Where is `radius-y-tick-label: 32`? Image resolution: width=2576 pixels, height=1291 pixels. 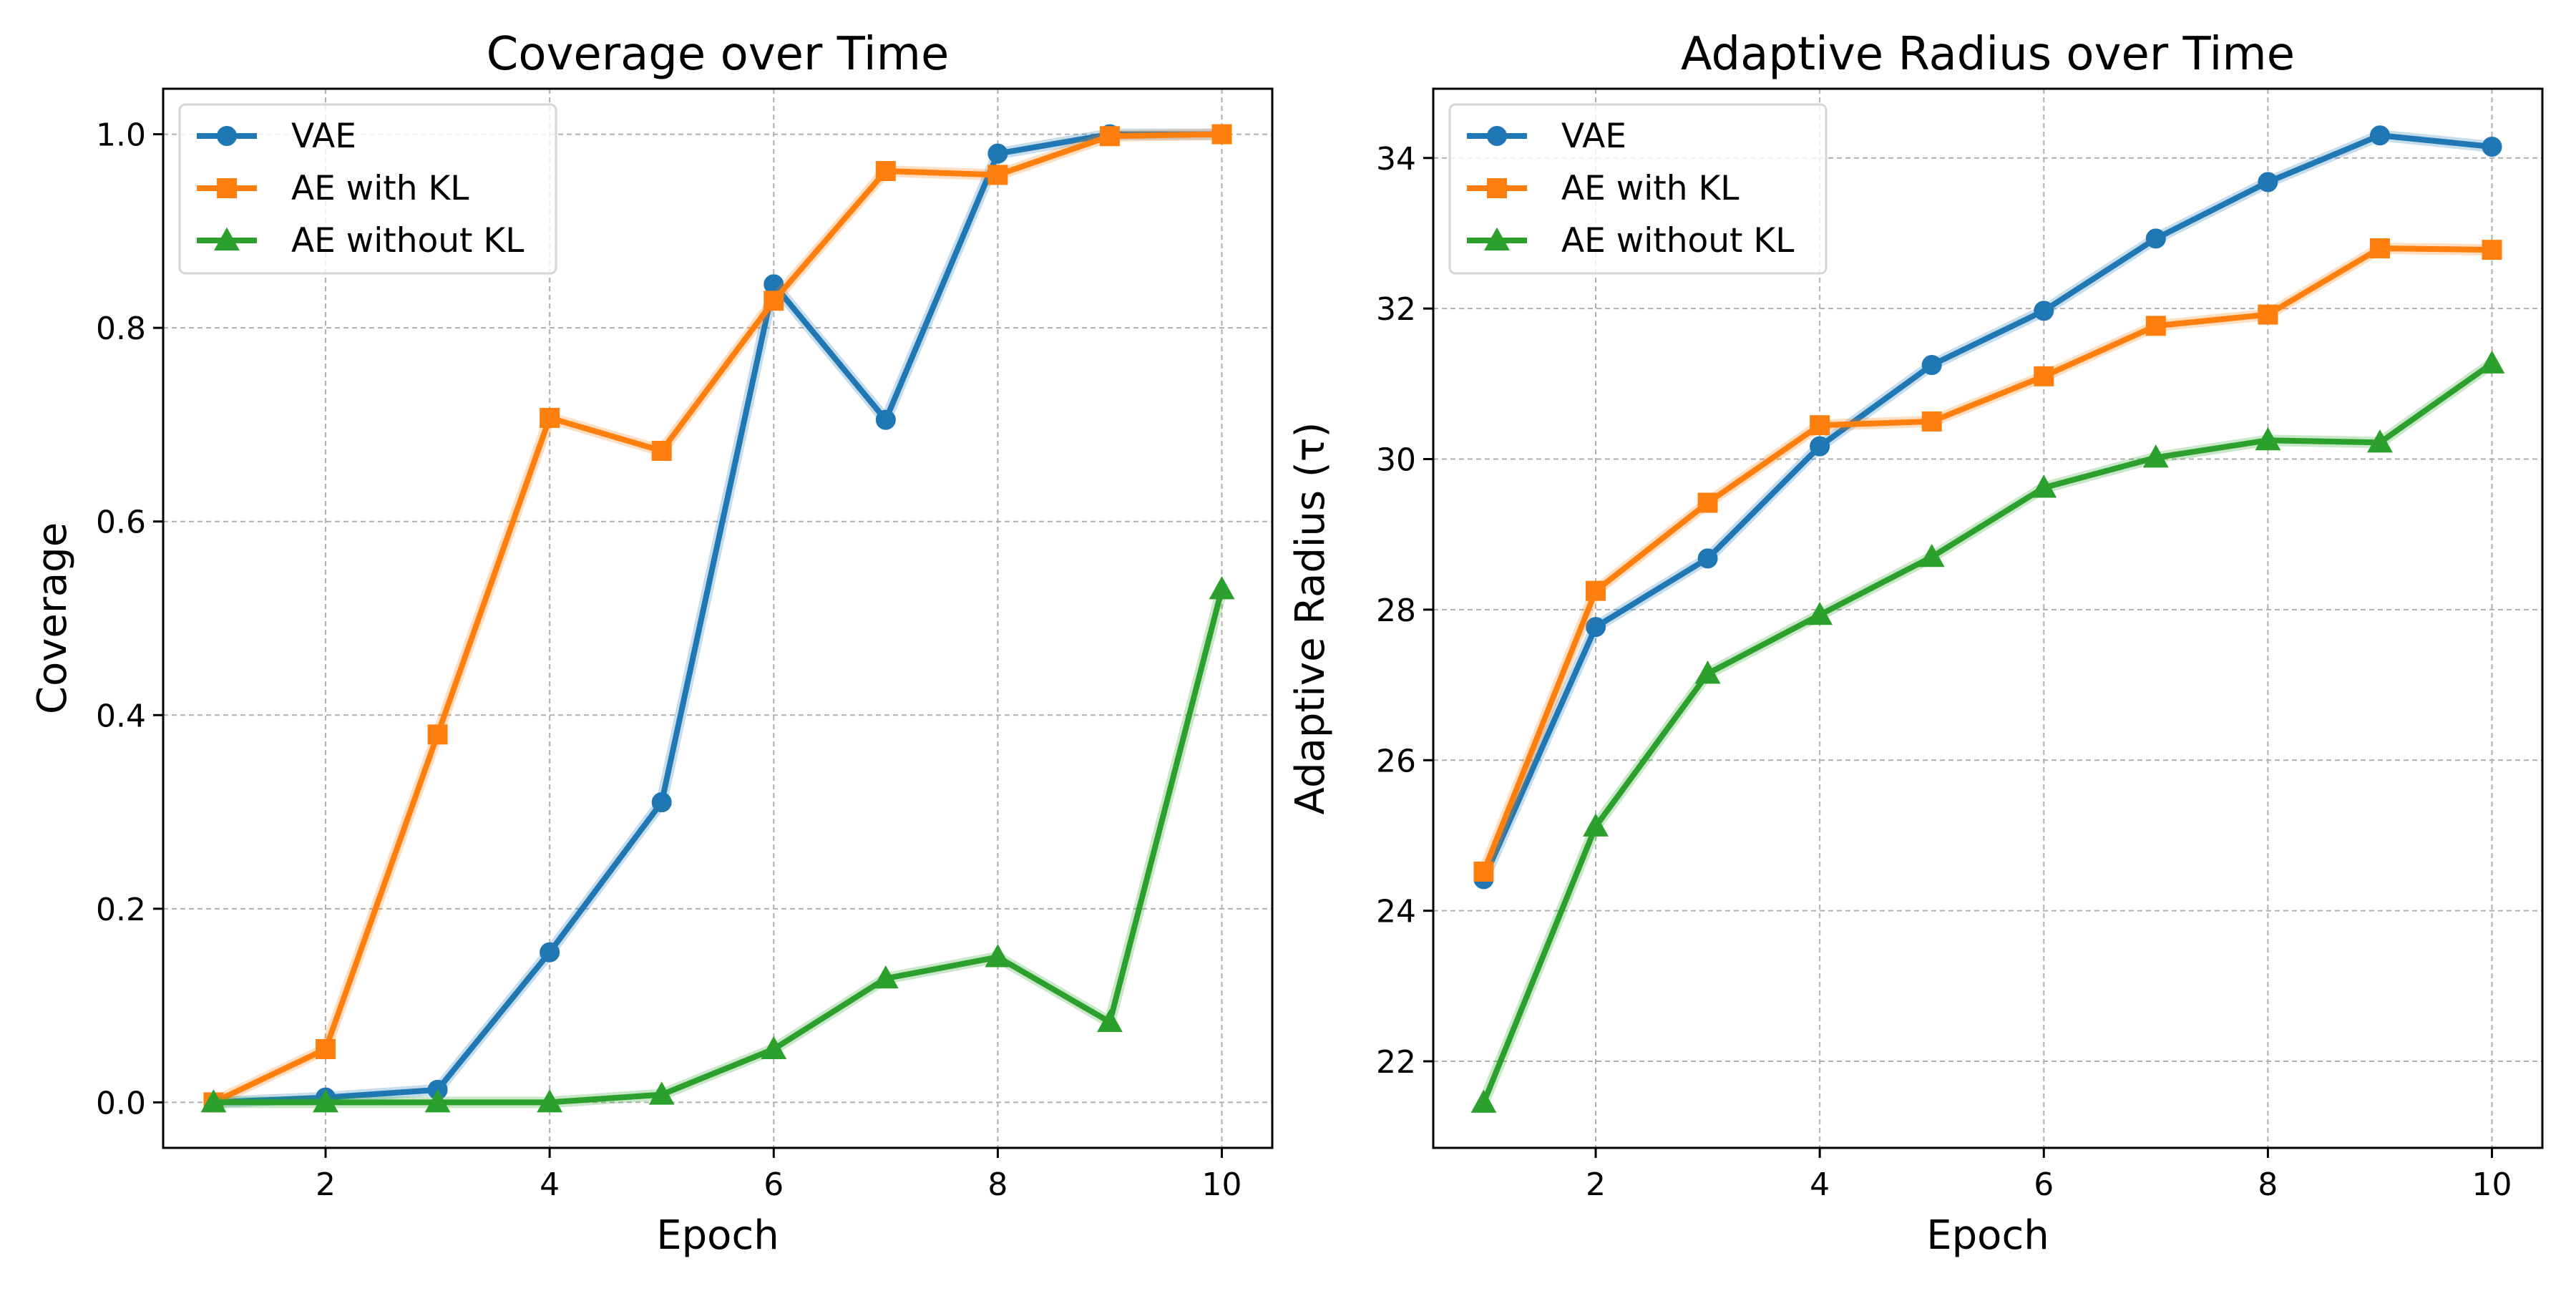 radius-y-tick-label: 32 is located at coordinates (1396, 309).